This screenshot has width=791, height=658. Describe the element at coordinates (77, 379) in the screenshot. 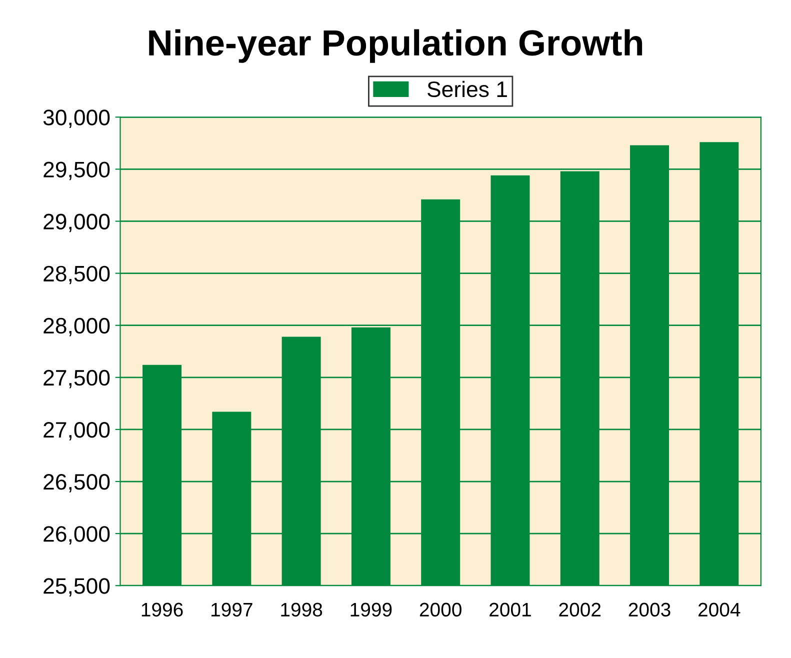

I see `y-tick-label: 27,500` at that location.